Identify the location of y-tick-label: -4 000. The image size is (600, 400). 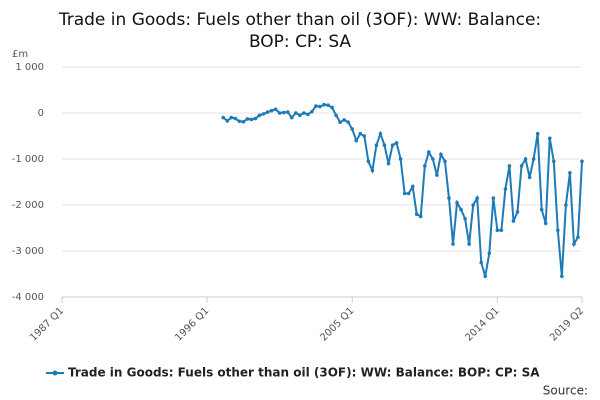
(28, 297).